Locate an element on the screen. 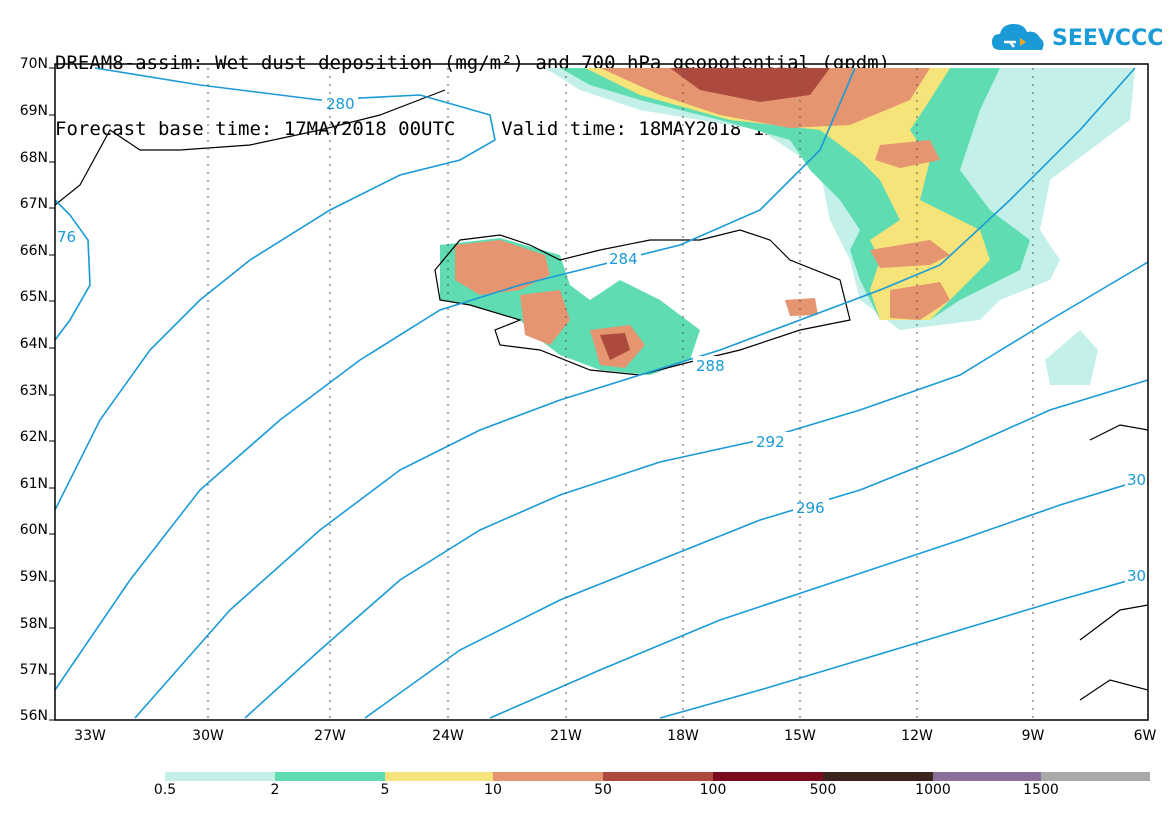  contour-label-284: 284 is located at coordinates (623, 259).